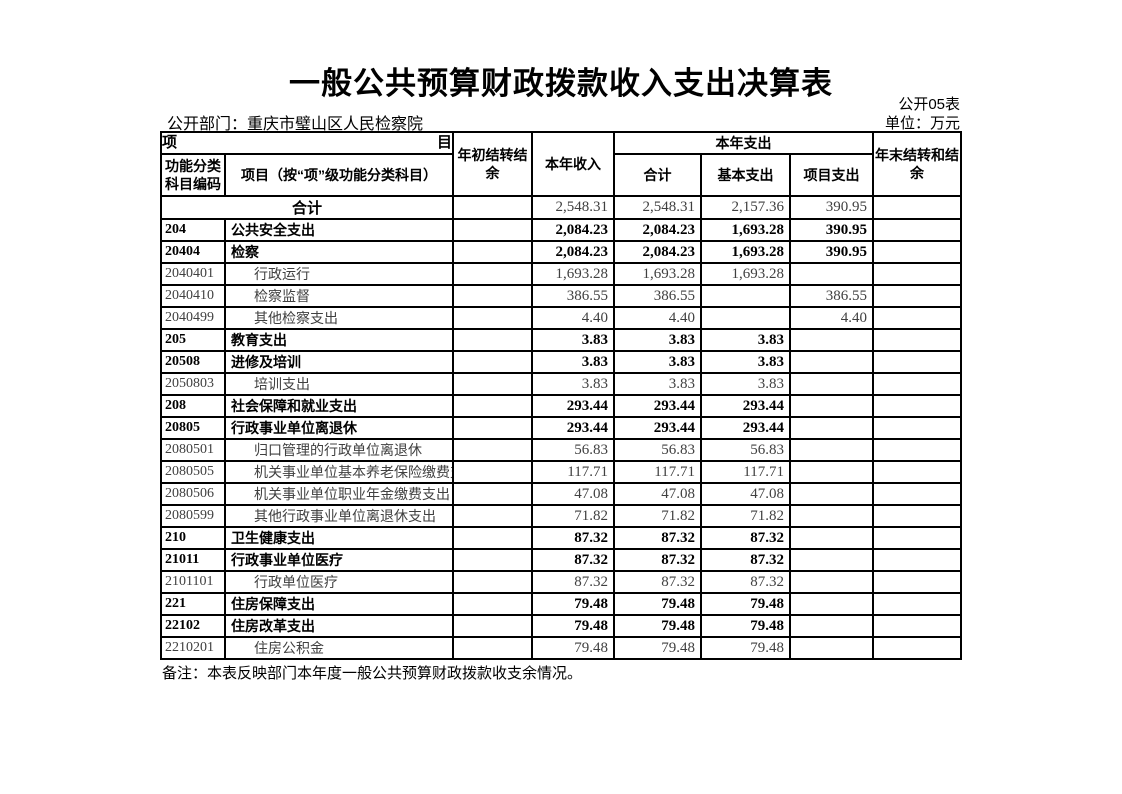  Describe the element at coordinates (193, 648) in the screenshot. I see `cell-code: 2210201` at that location.